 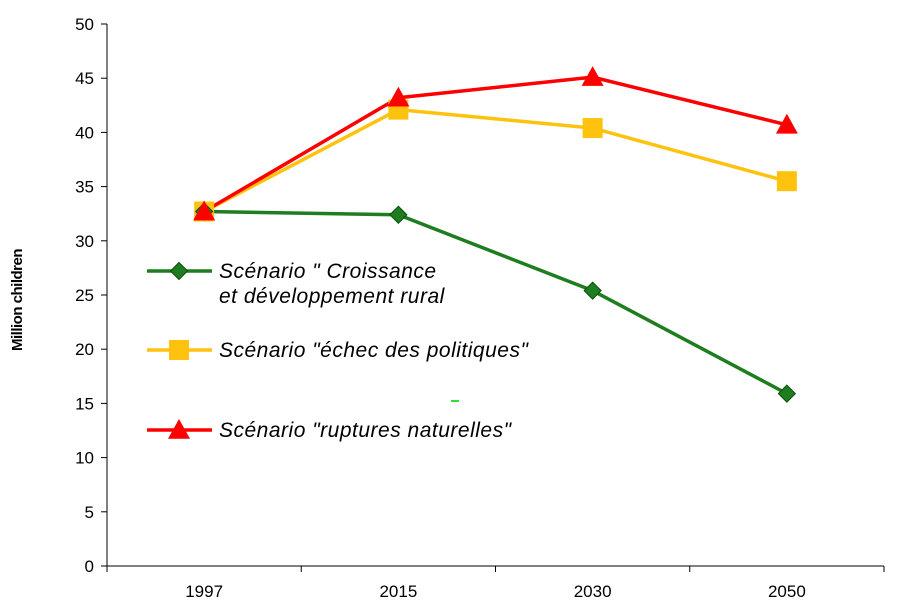 What do you see at coordinates (787, 591) in the screenshot?
I see `x-tick-label: 2050` at bounding box center [787, 591].